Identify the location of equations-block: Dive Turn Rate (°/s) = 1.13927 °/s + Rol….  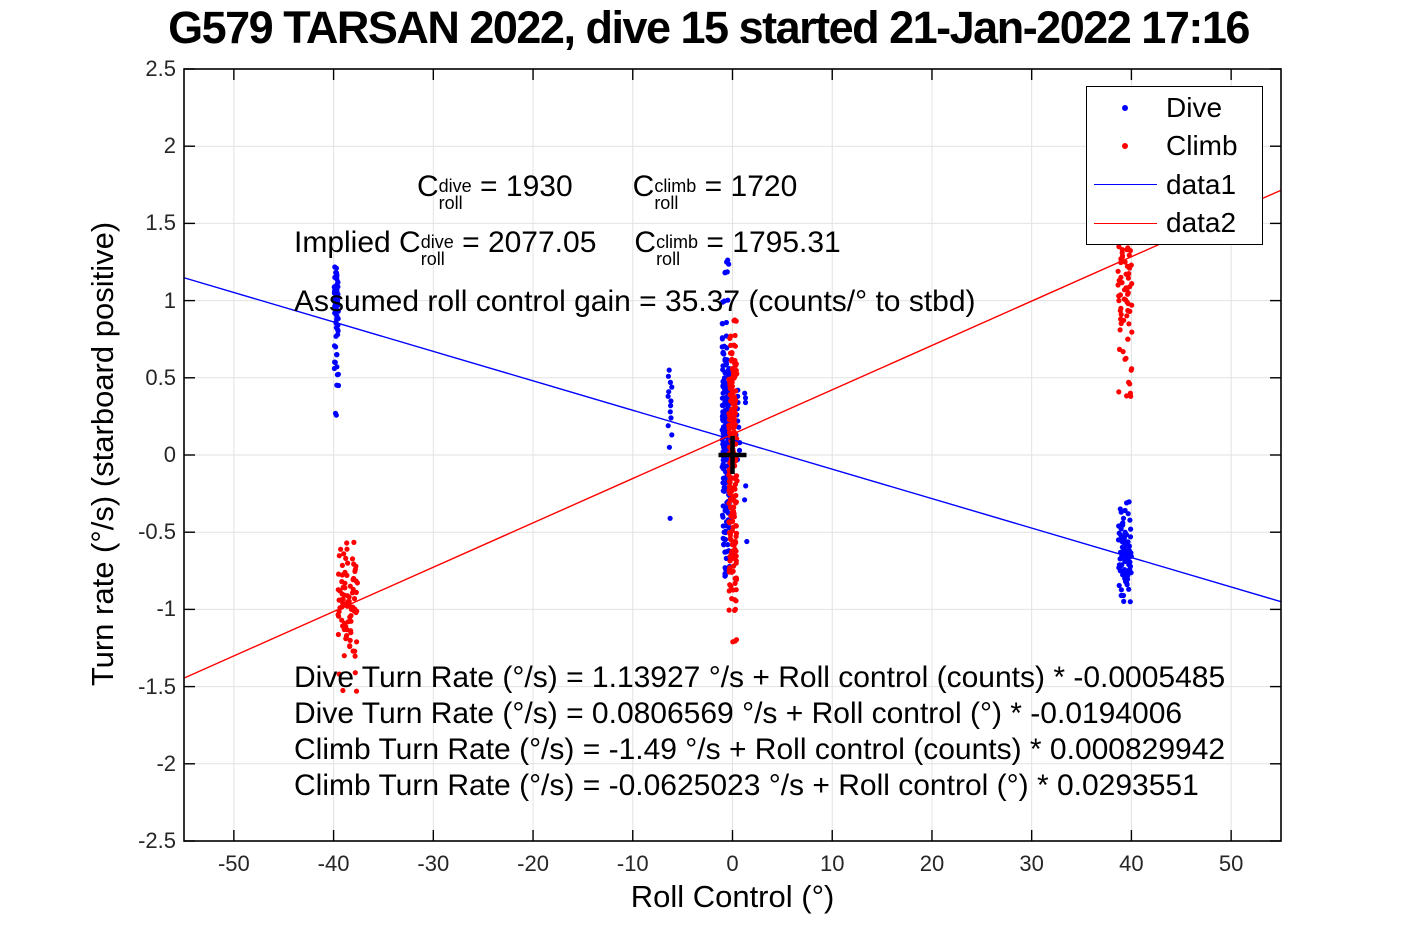
(759, 732).